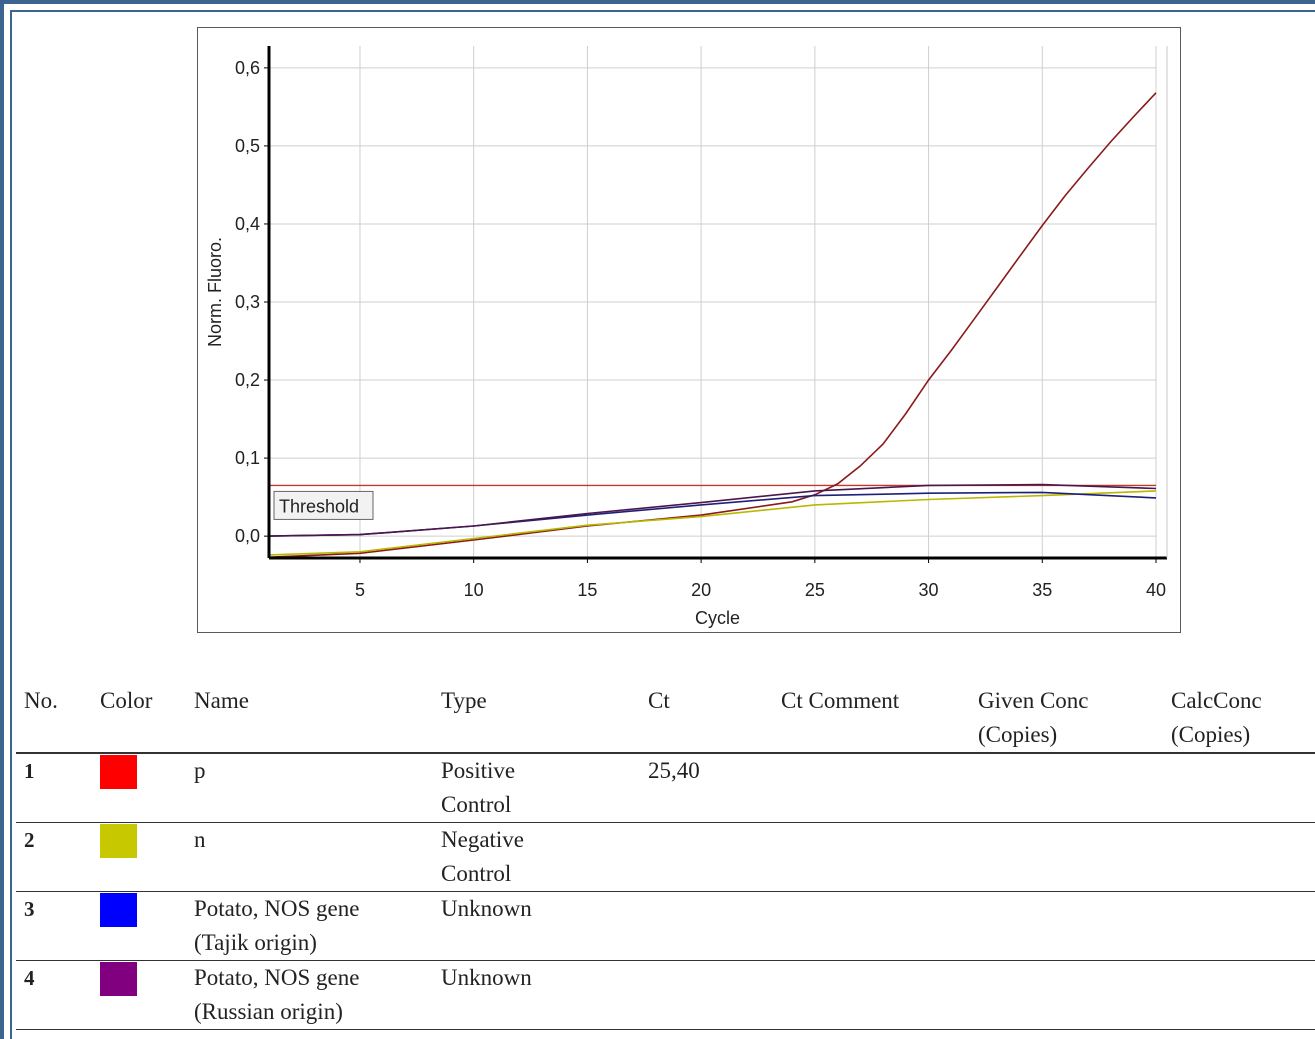 Image resolution: width=1315 pixels, height=1039 pixels. I want to click on cell-name: n, so click(309, 857).